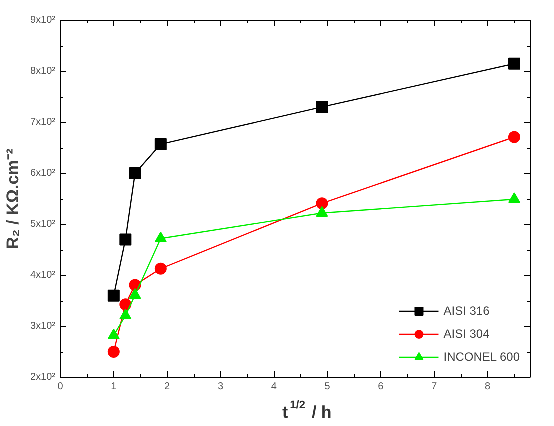  What do you see at coordinates (327, 387) in the screenshot?
I see `x-tick-label: 5` at bounding box center [327, 387].